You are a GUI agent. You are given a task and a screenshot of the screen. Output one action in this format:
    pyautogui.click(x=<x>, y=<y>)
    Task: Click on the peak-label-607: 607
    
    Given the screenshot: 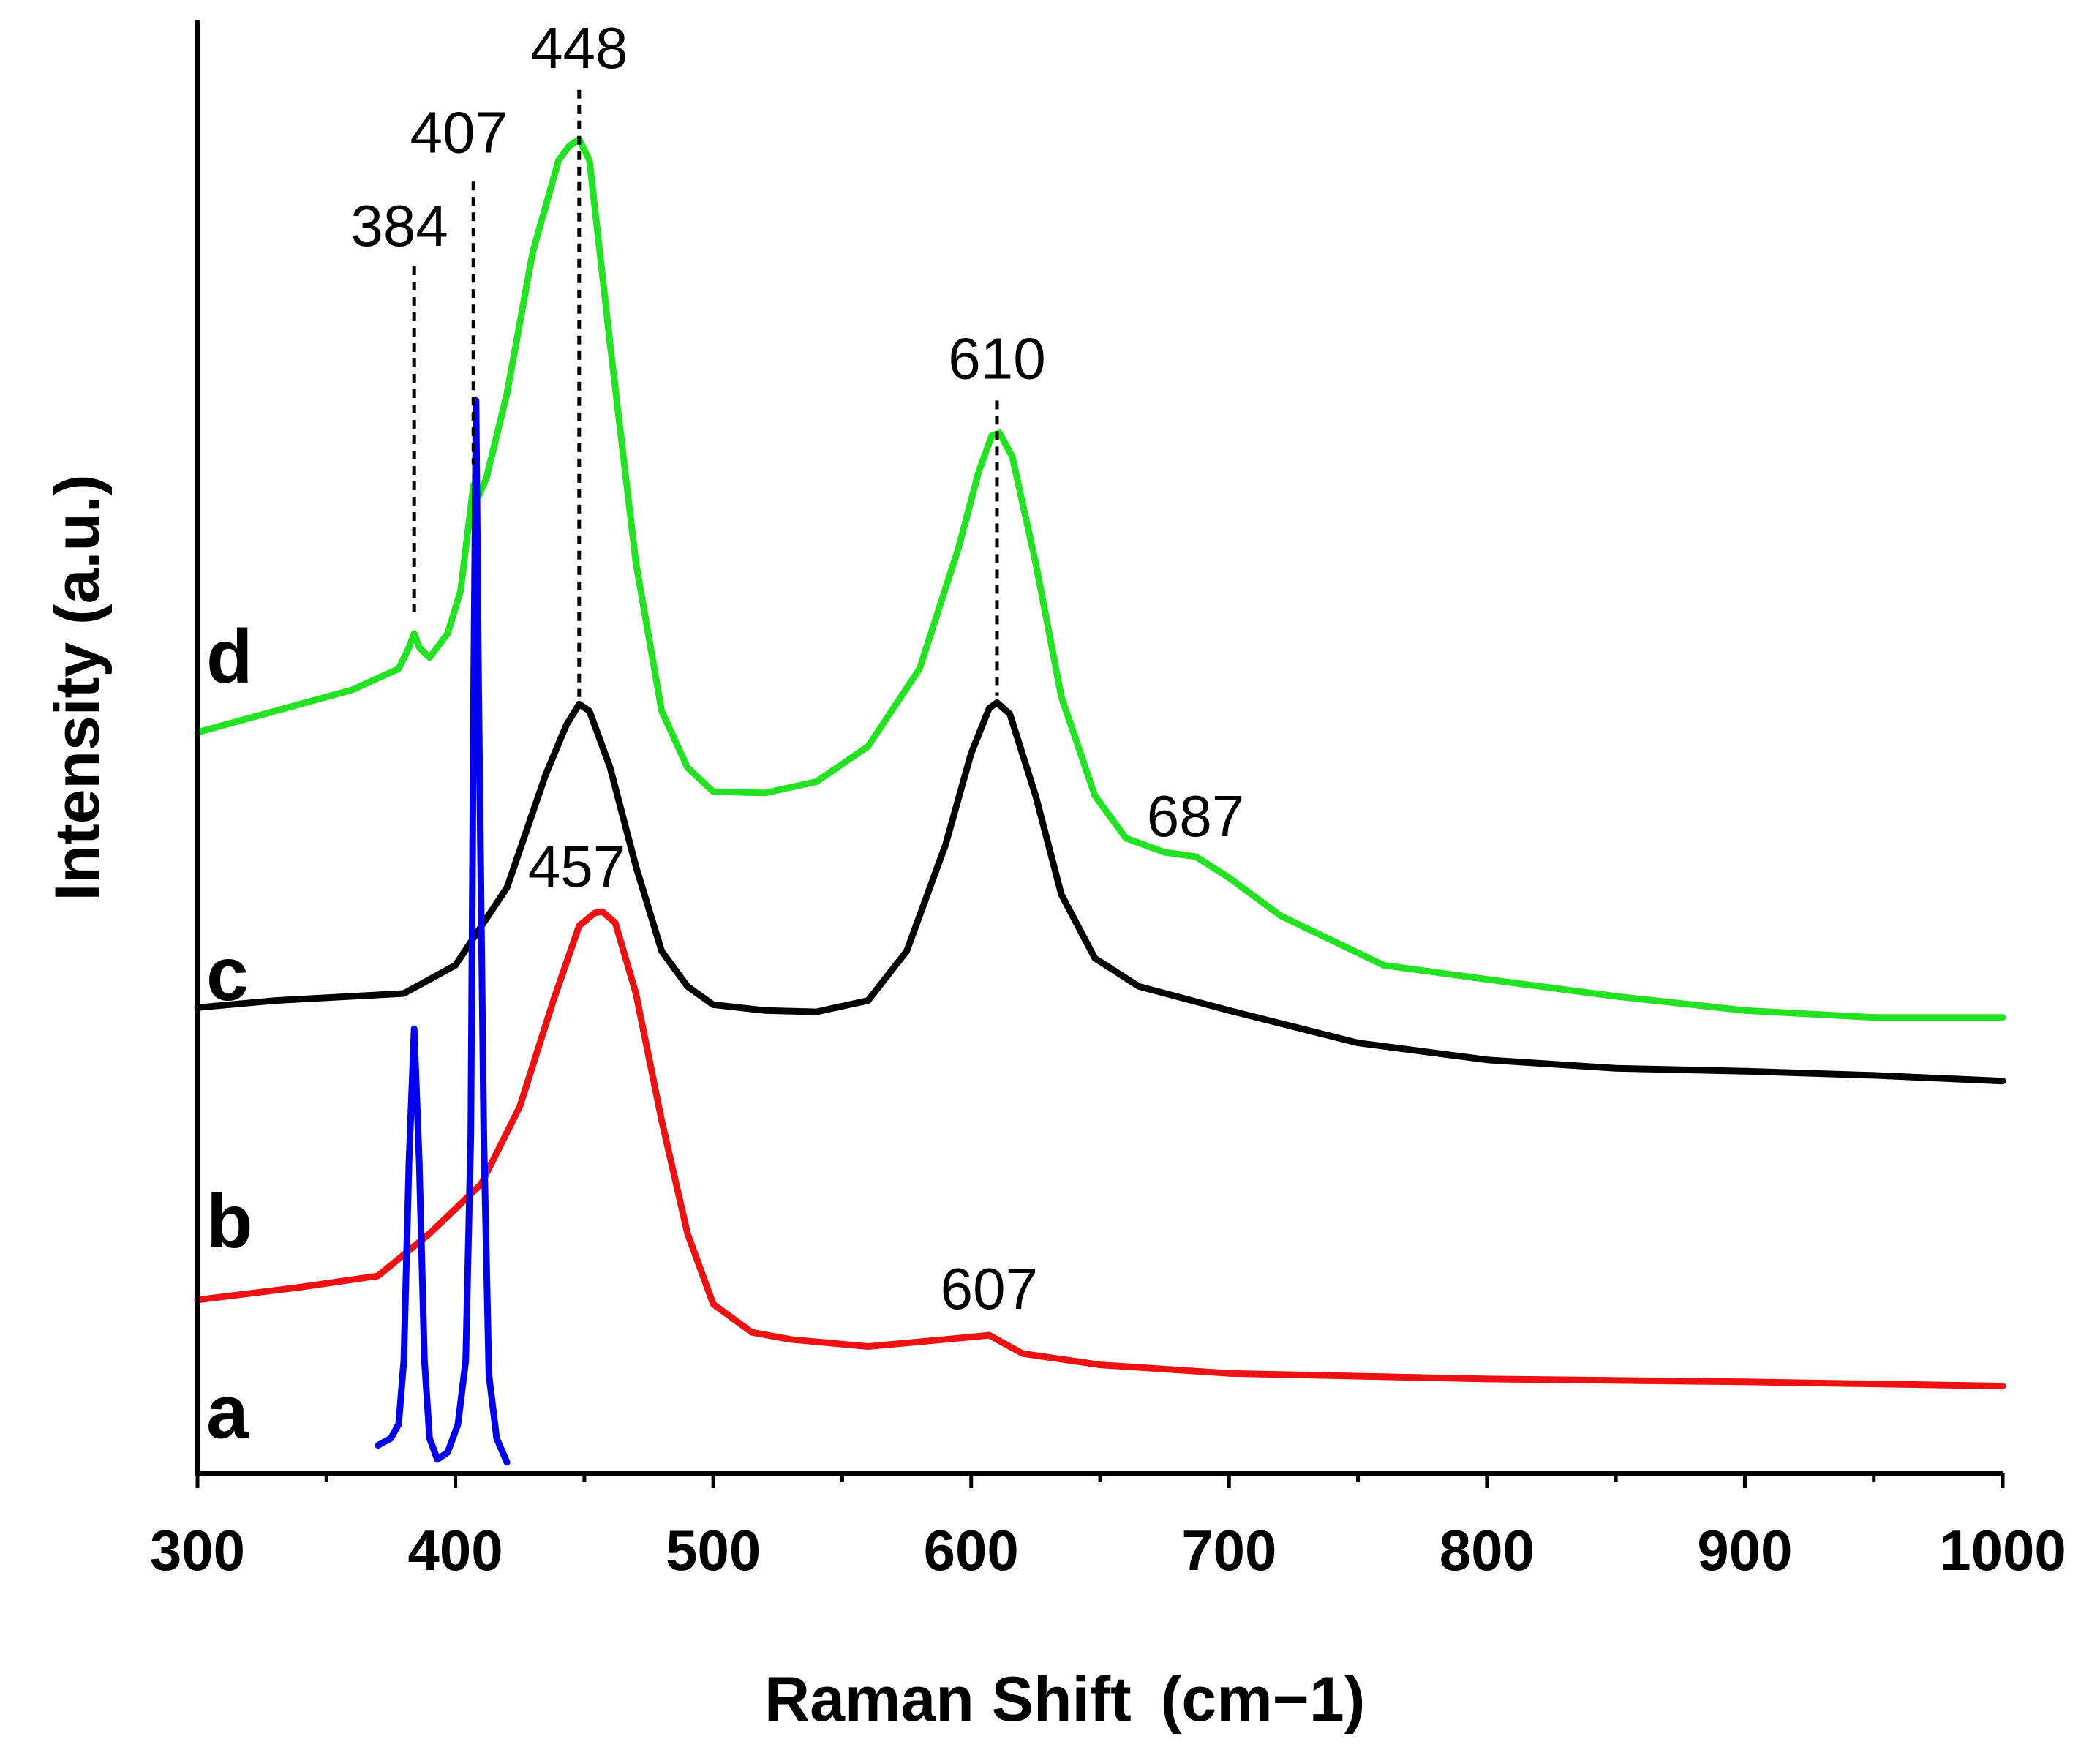 What is the action you would take?
    pyautogui.click(x=990, y=1288)
    